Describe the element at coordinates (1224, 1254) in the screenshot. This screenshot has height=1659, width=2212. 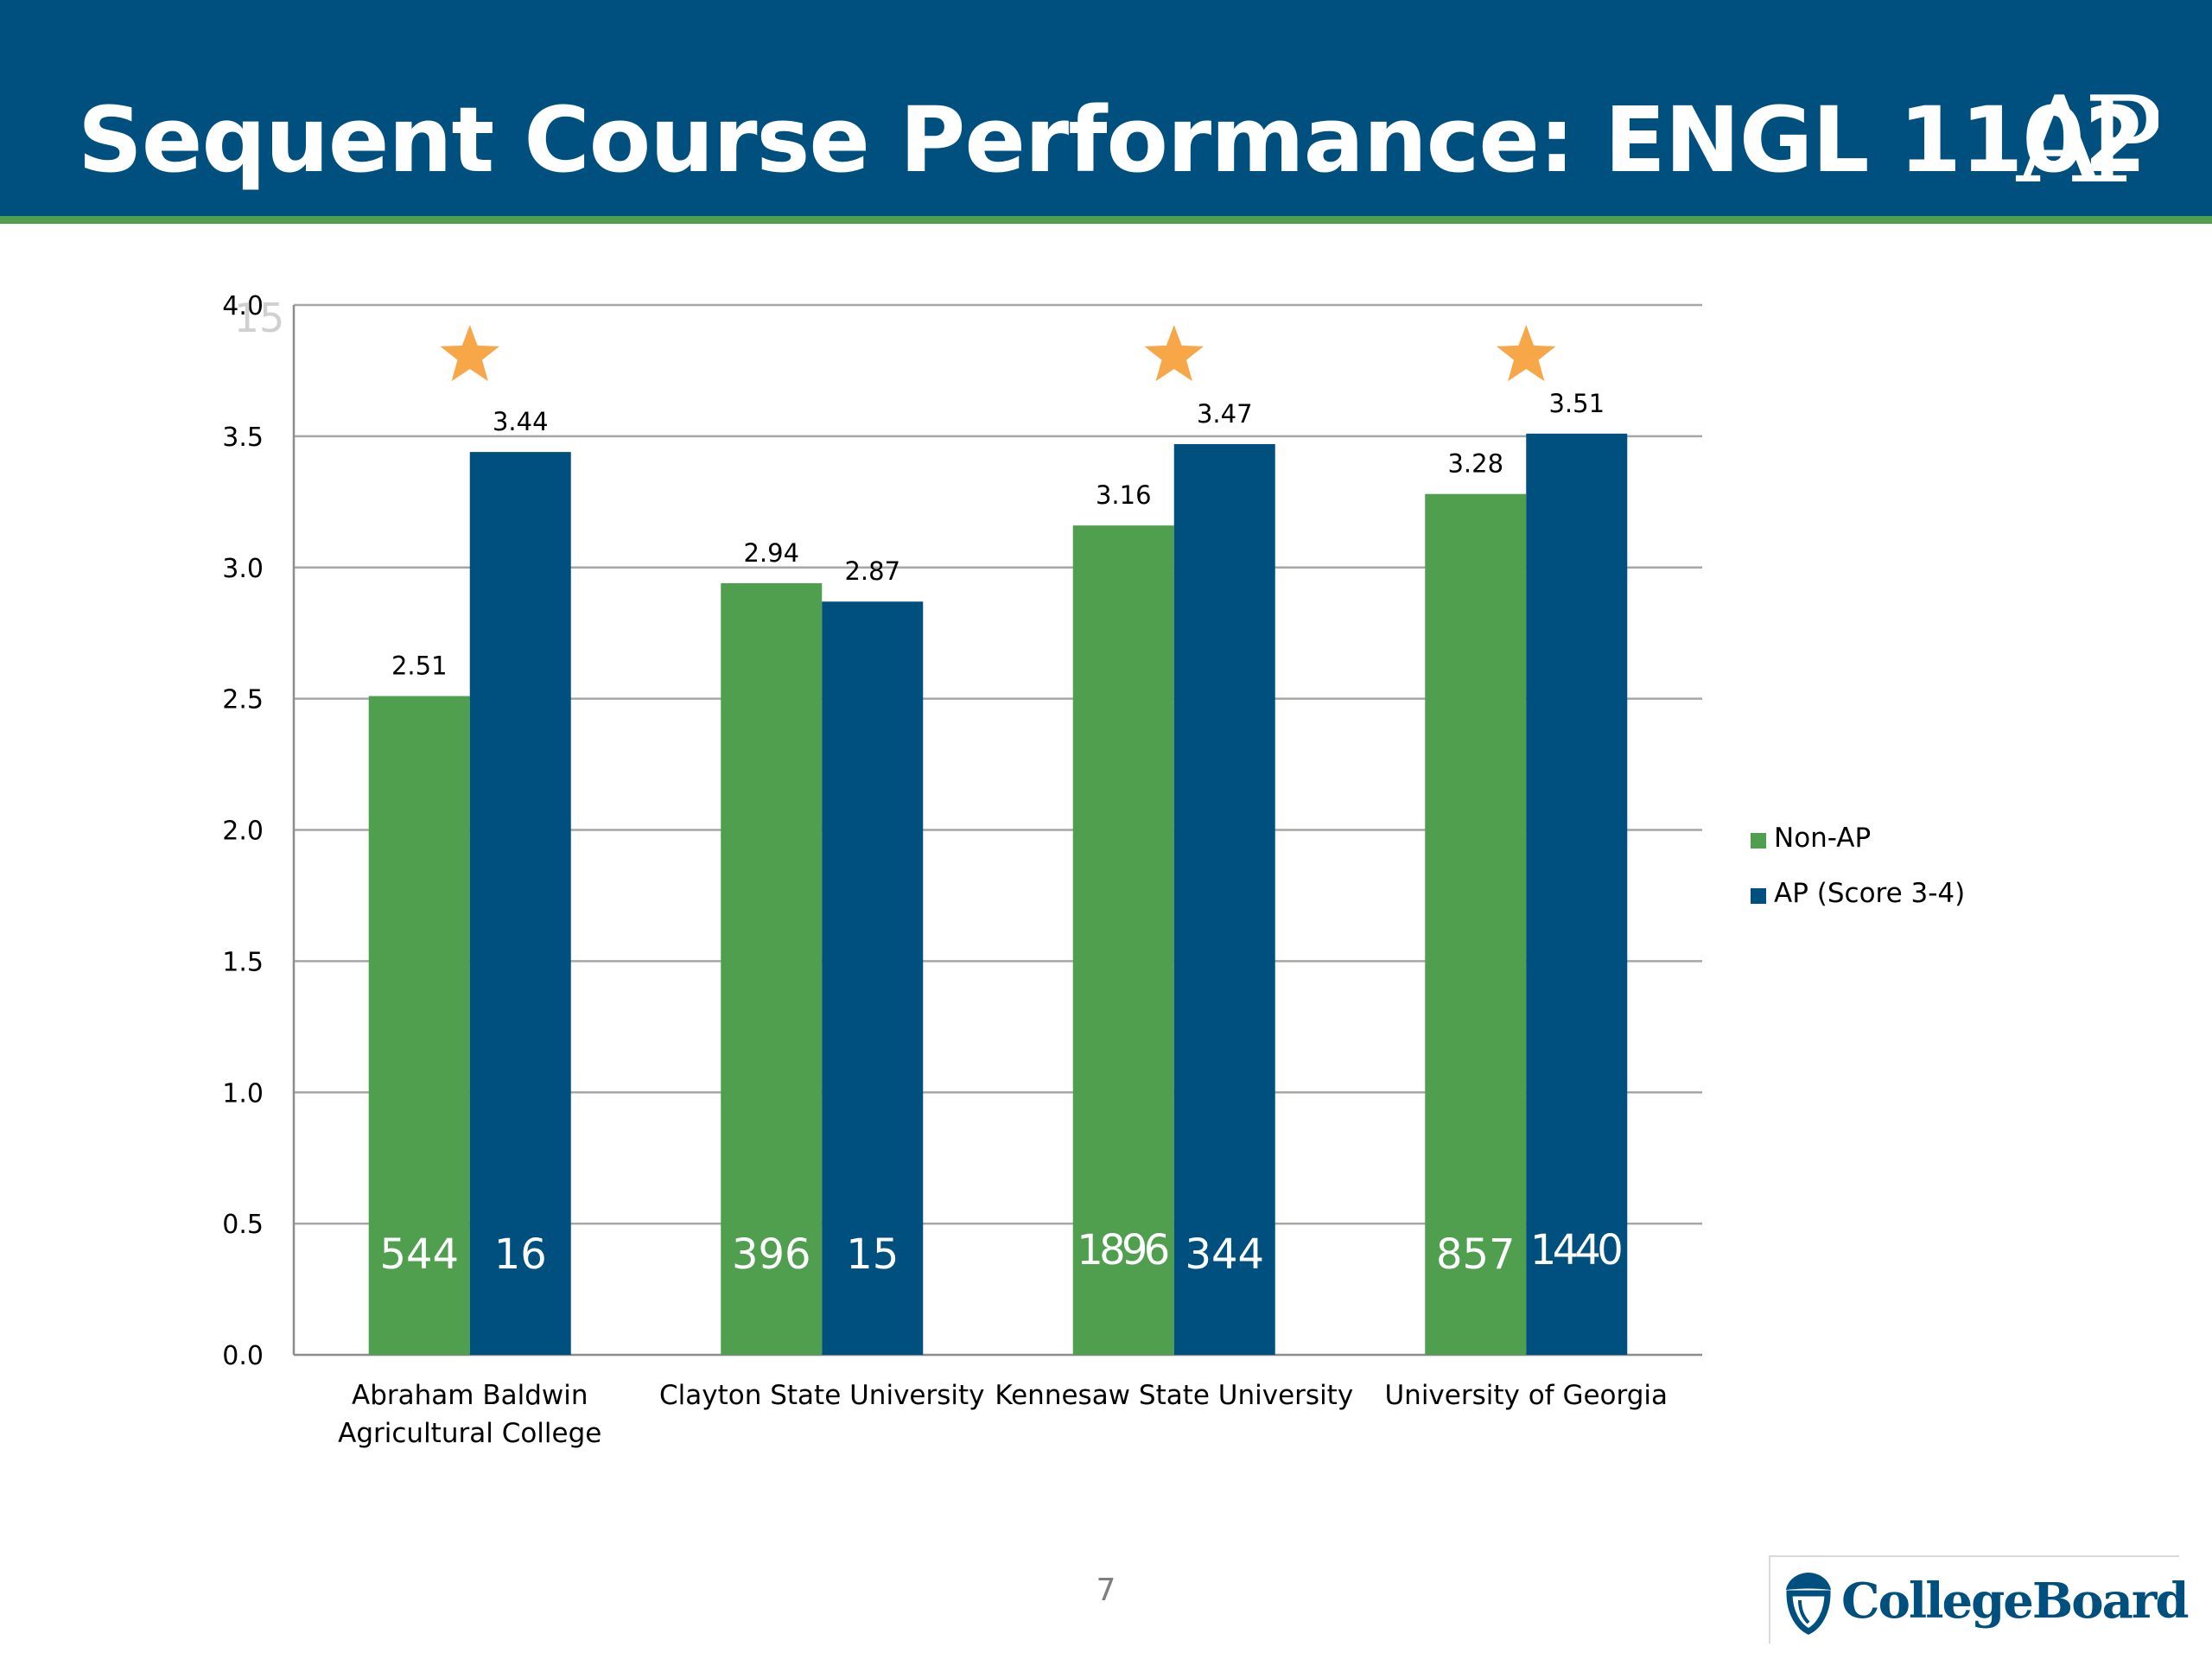
I see `count-label: 344` at that location.